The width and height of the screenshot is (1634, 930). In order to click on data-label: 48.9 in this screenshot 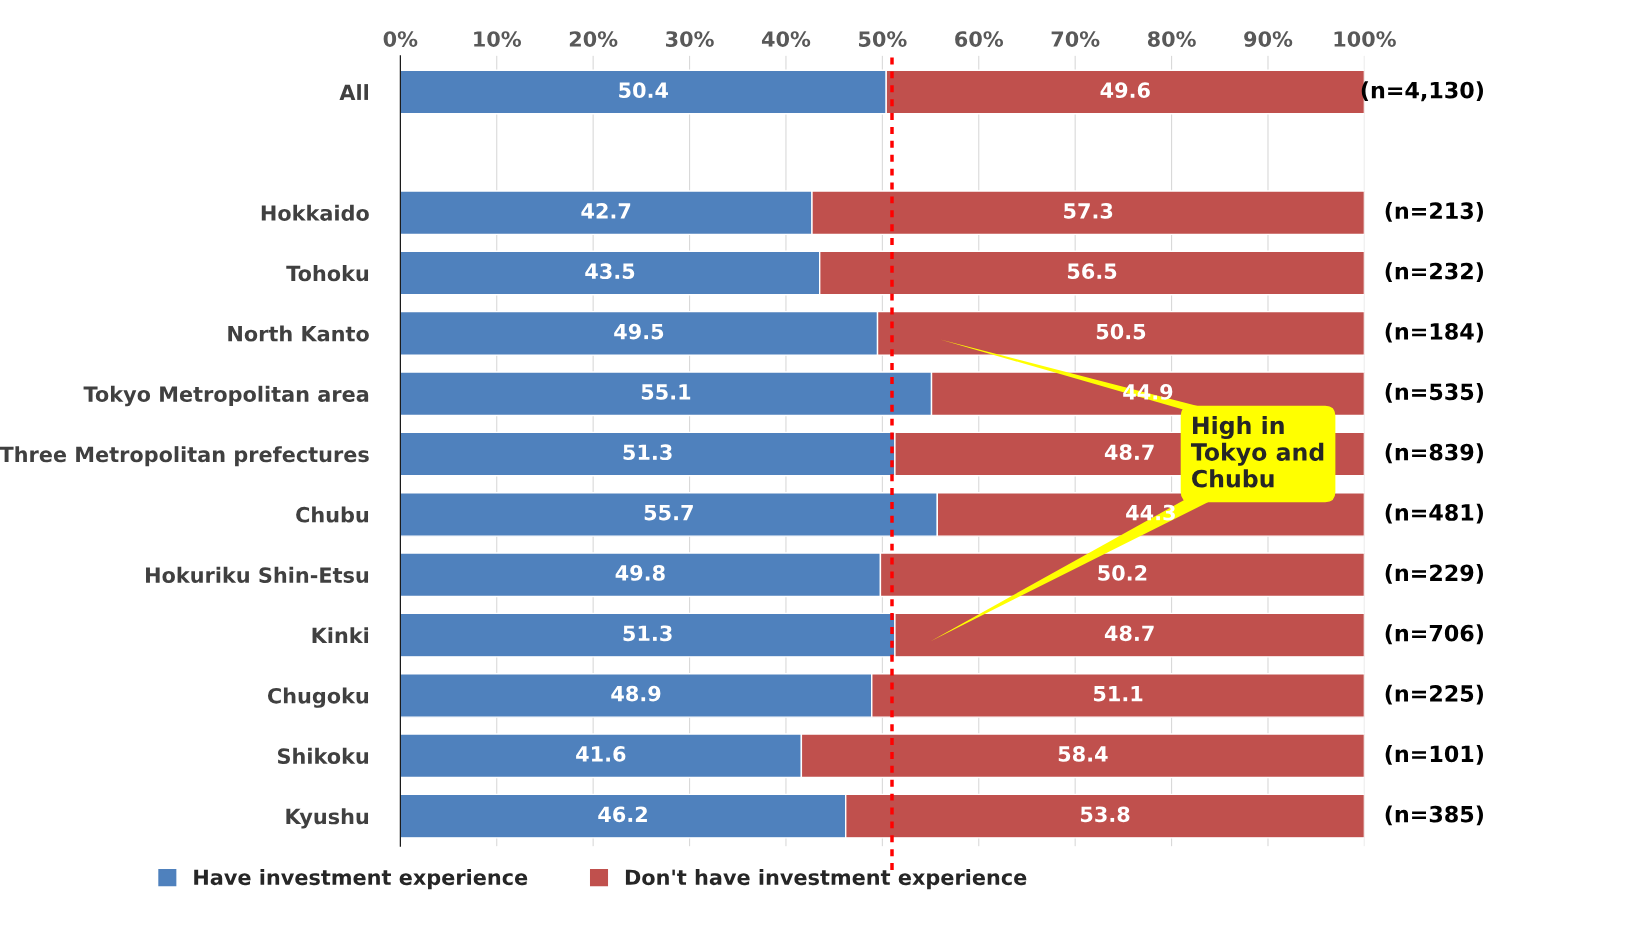, I will do `click(636, 693)`.